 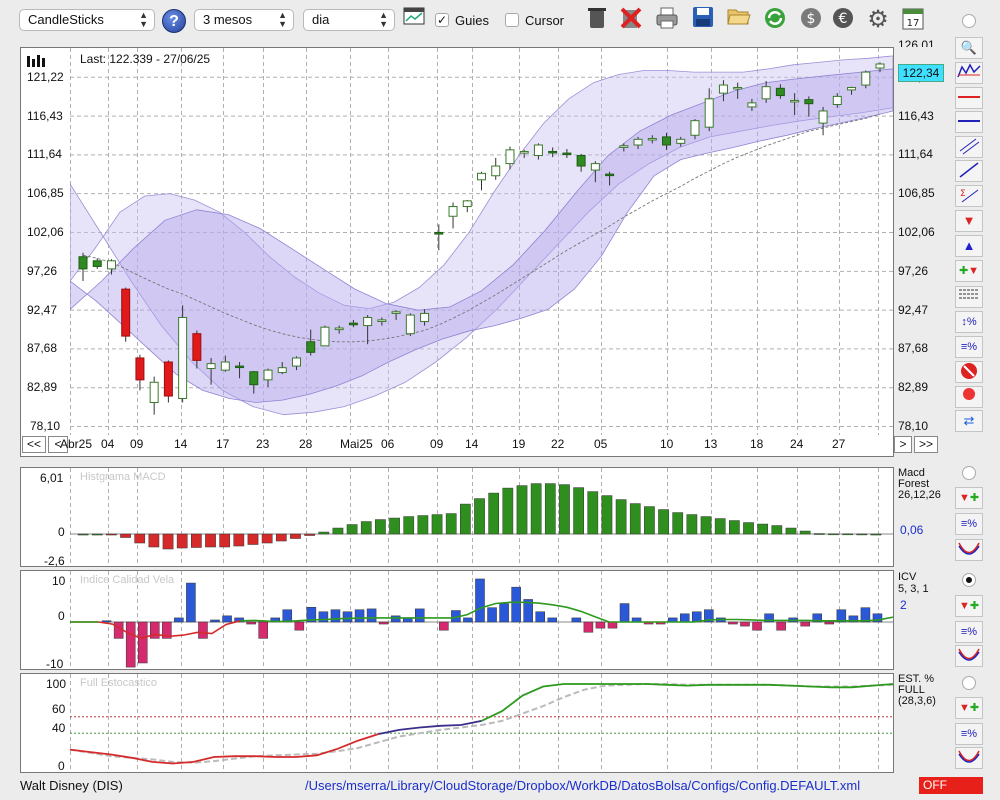 I want to click on panel-radio-main, so click(x=969, y=21).